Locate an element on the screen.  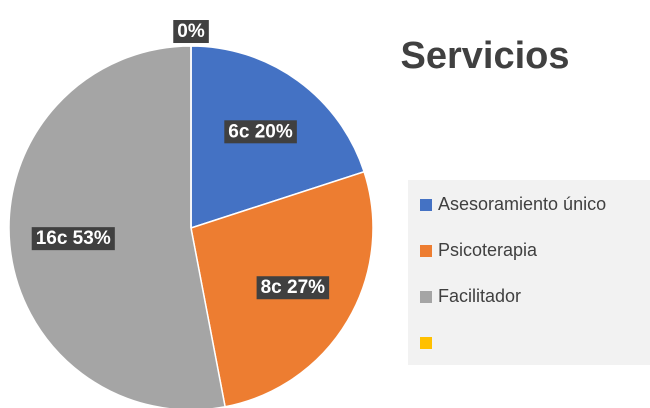
data-label: 0% is located at coordinates (191, 31).